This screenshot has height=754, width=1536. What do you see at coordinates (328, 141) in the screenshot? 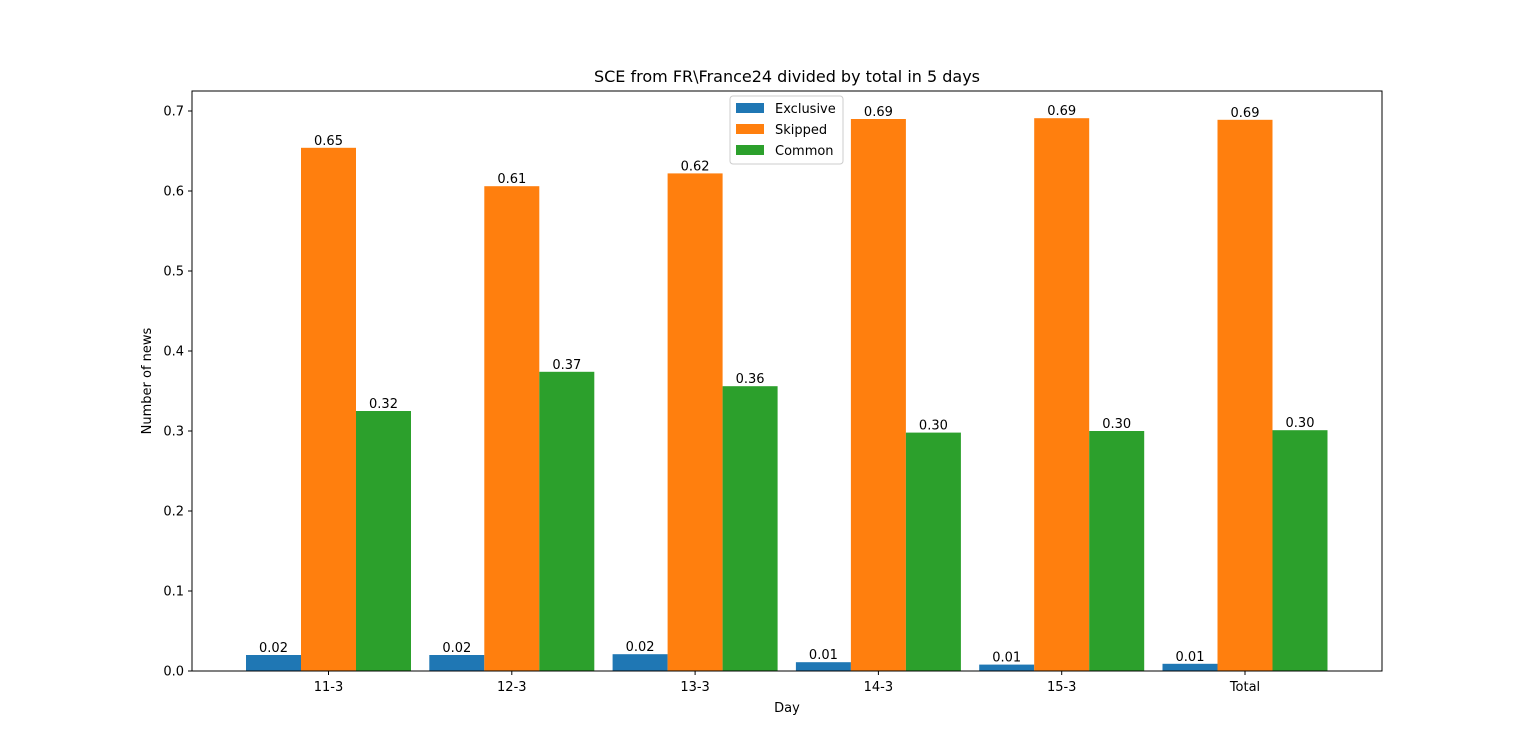
I see `data-label-skipped-11-3: 0.65` at bounding box center [328, 141].